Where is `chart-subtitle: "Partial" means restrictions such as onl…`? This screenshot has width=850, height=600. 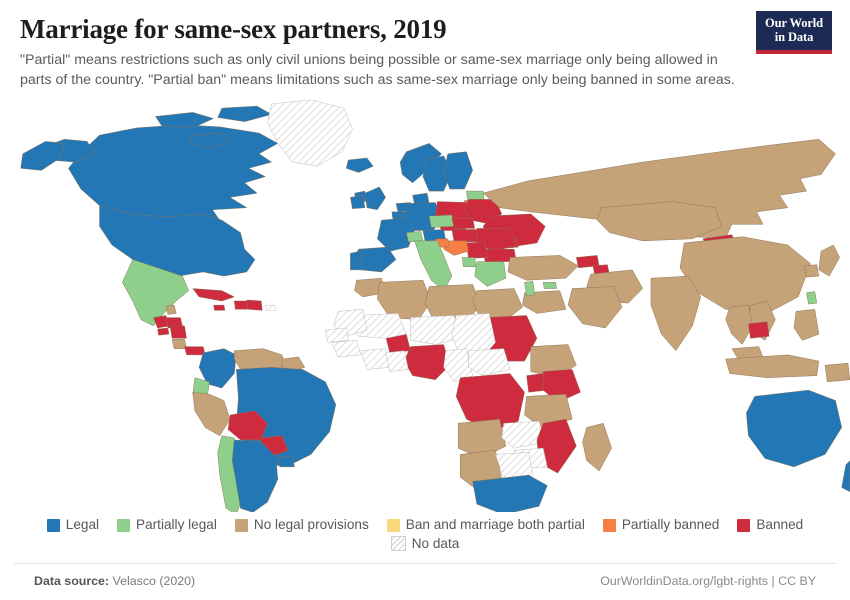 chart-subtitle: "Partial" means restrictions such as onl… is located at coordinates (377, 70).